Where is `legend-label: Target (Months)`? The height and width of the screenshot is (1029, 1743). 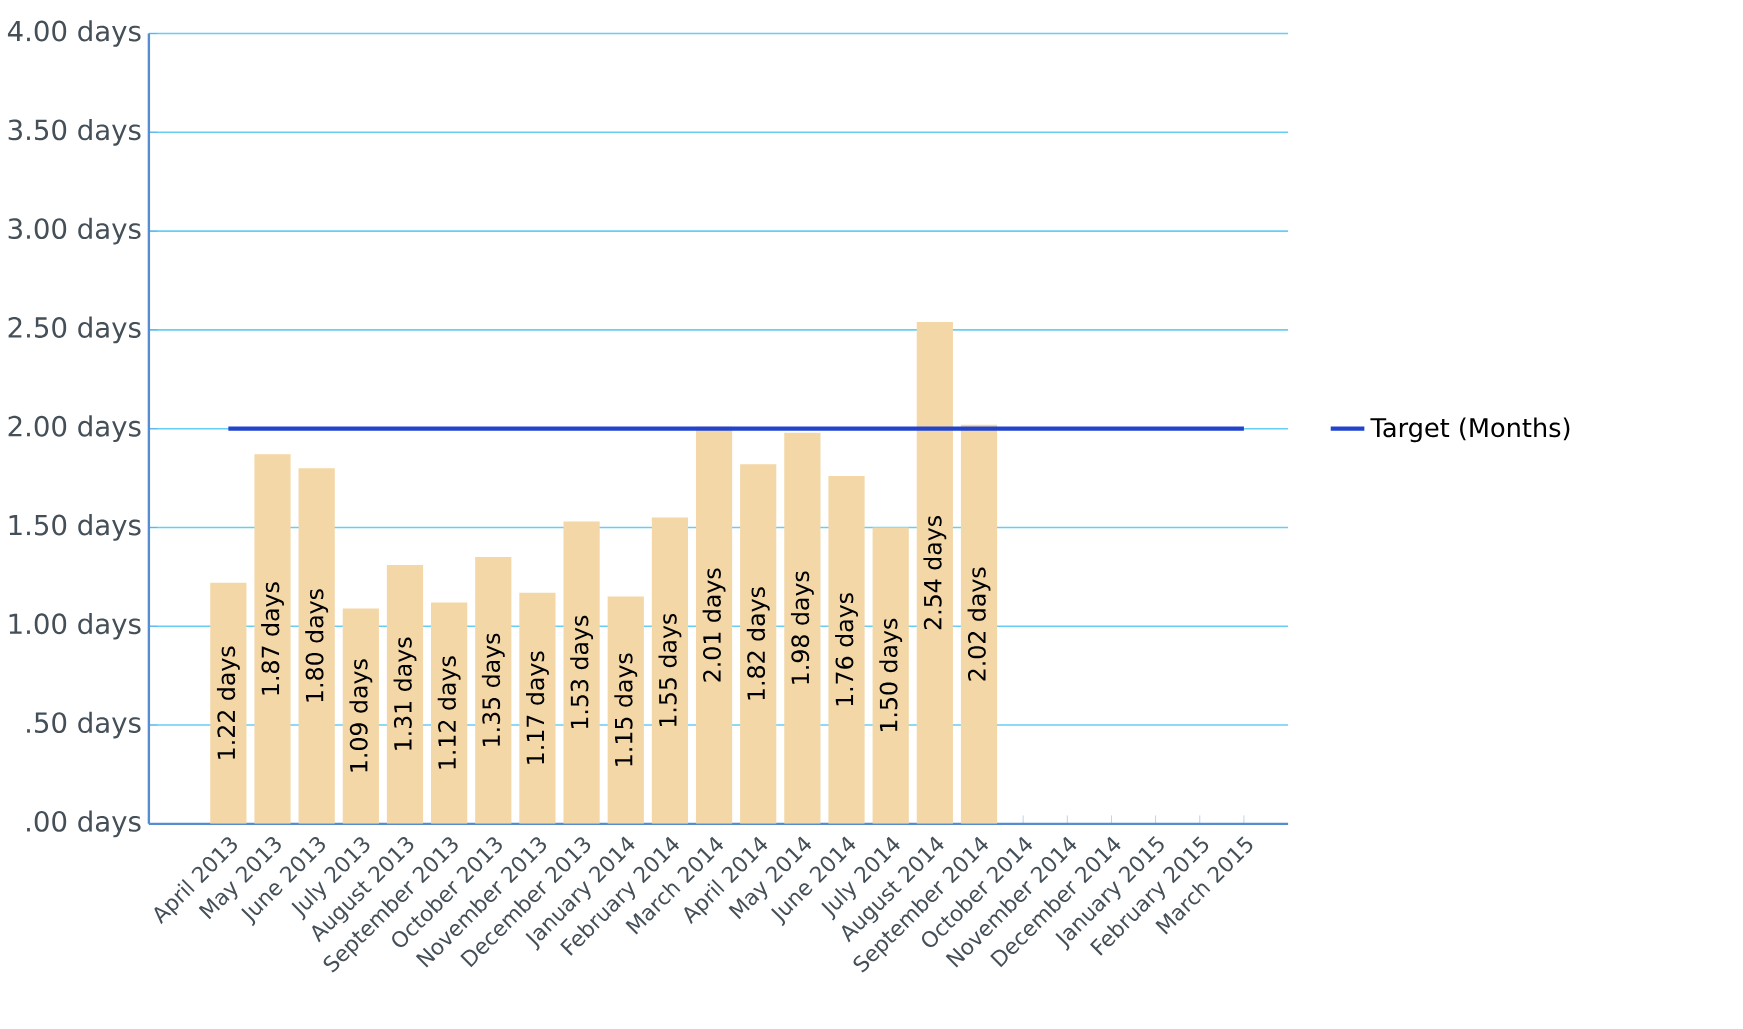
legend-label: Target (Months) is located at coordinates (1470, 430).